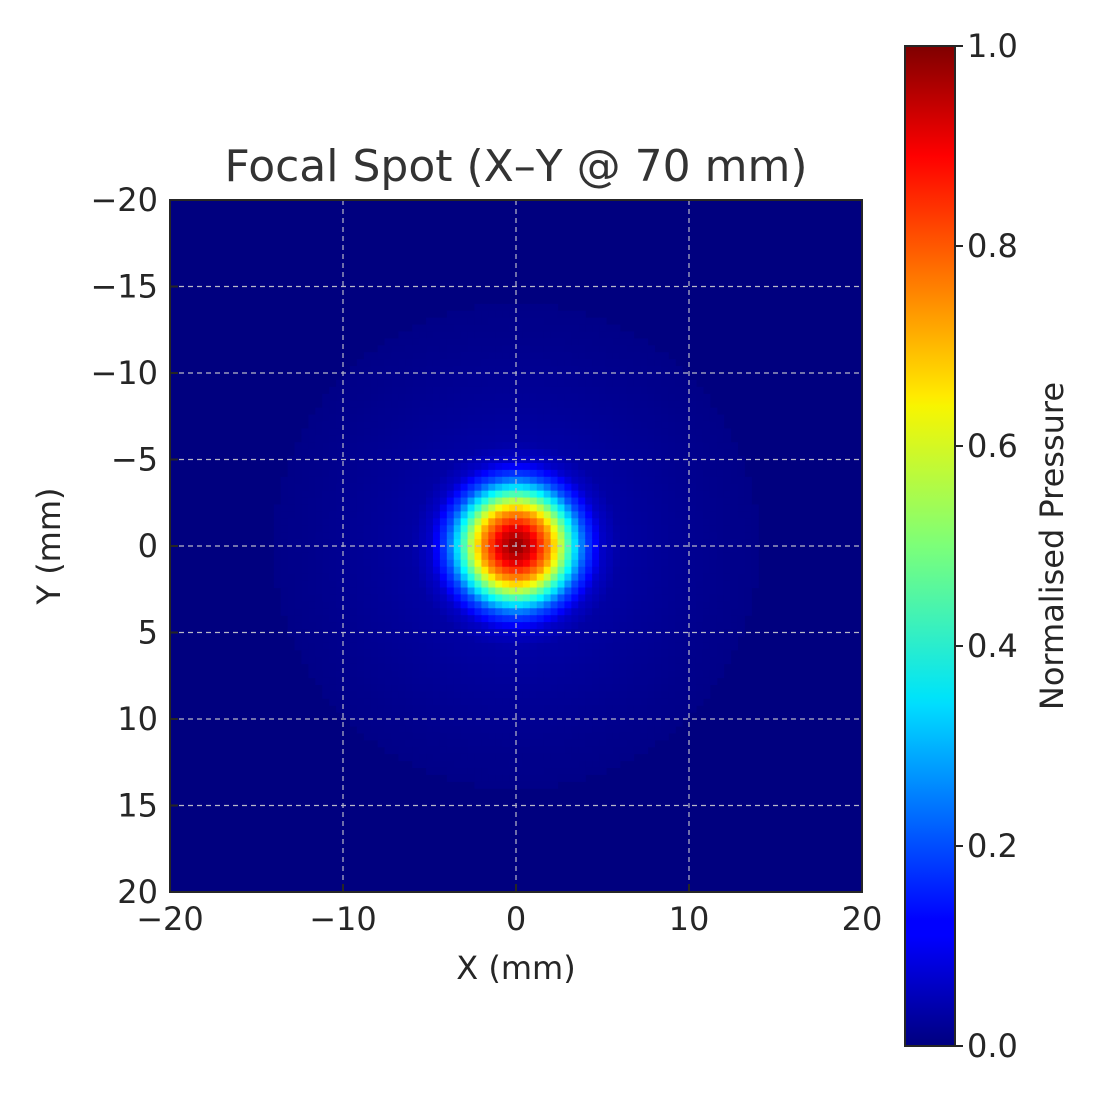 The height and width of the screenshot is (1100, 1100). What do you see at coordinates (124, 373) in the screenshot?
I see `y-tick-label: −10` at bounding box center [124, 373].